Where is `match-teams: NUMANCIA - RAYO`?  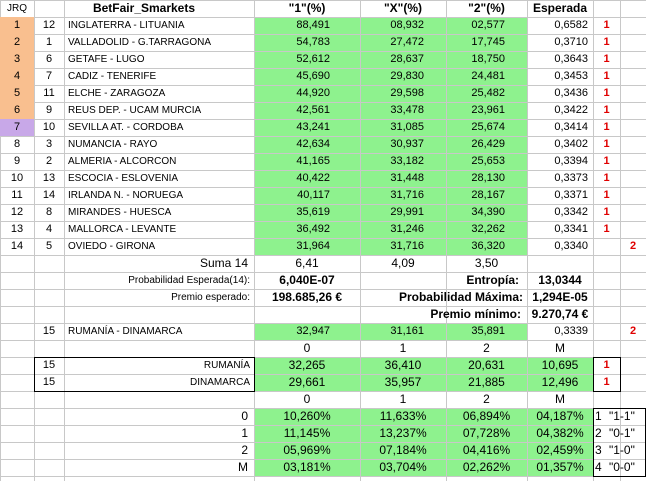
match-teams: NUMANCIA - RAYO is located at coordinates (113, 144).